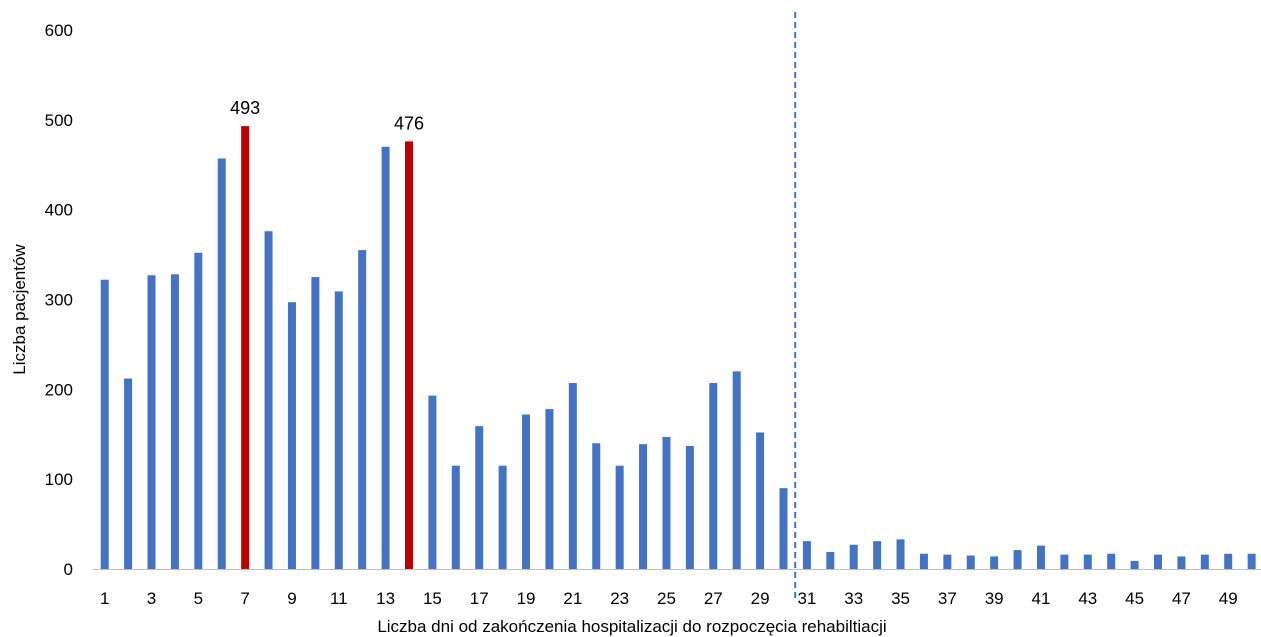 This screenshot has height=637, width=1261. Describe the element at coordinates (1181, 598) in the screenshot. I see `x-tick-label: 47` at that location.